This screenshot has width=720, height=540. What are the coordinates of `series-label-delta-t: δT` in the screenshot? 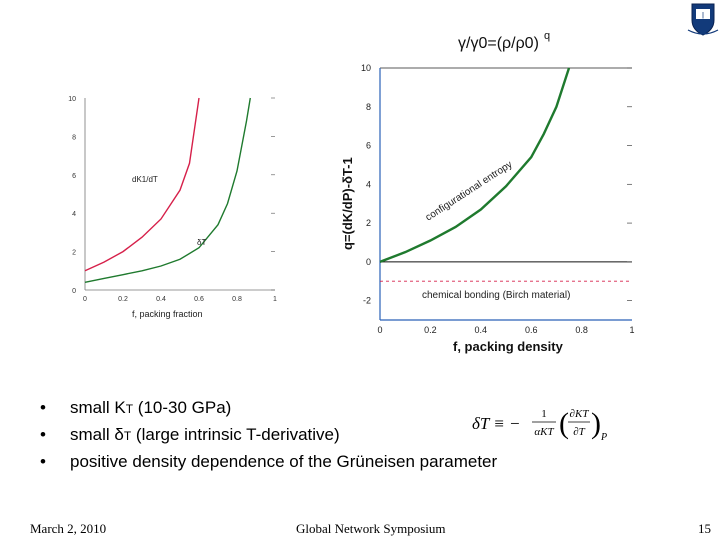 It's located at (201, 242).